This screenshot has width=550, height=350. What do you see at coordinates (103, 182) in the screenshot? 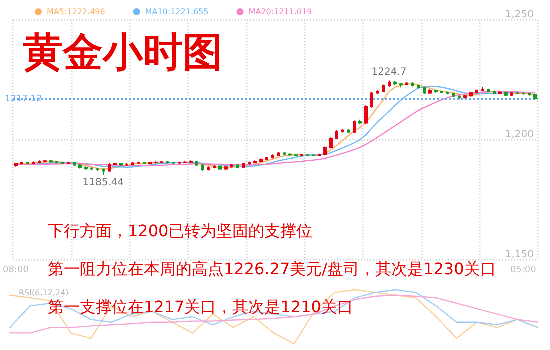
I see `annotation: 1185.44` at bounding box center [103, 182].